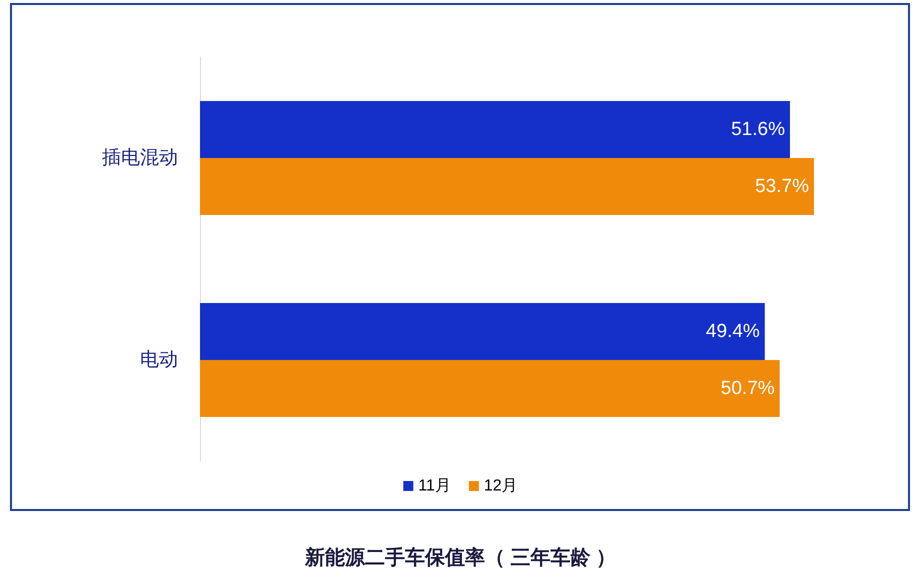  I want to click on data-label: 53.7%, so click(782, 186).